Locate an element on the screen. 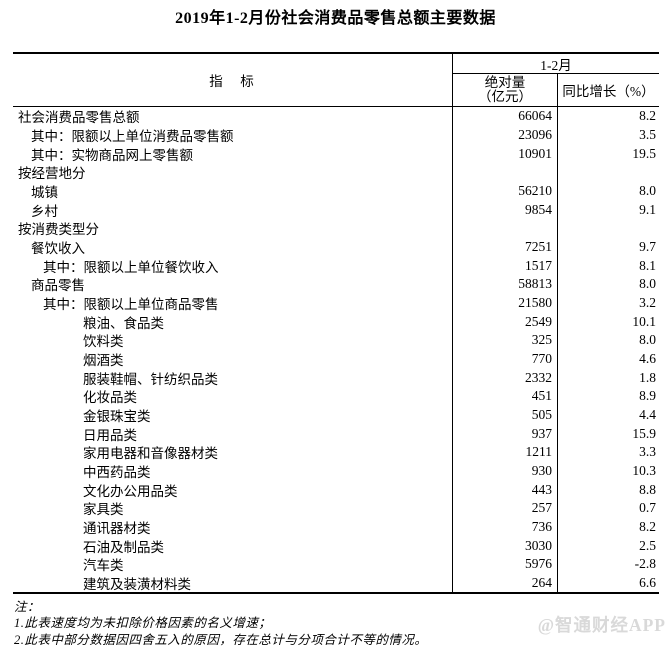  table-row: 城镇 56210 8.0 is located at coordinates (336, 191).